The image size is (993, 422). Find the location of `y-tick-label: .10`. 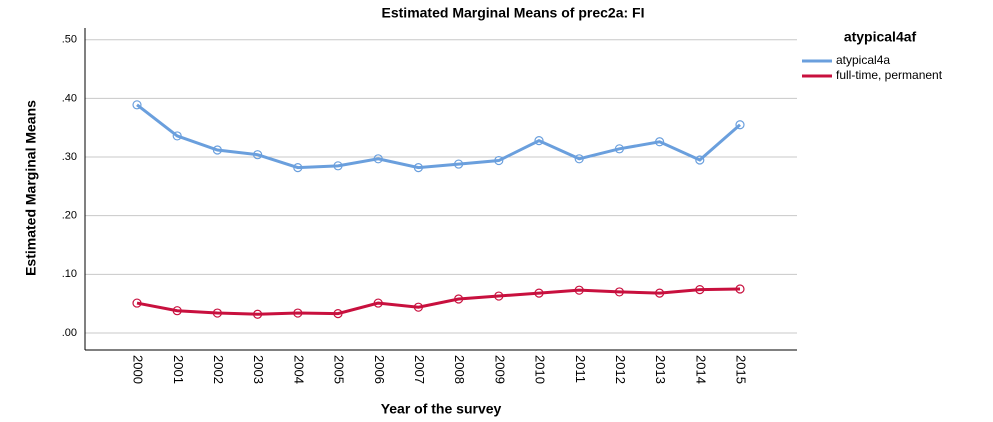

y-tick-label: .10 is located at coordinates (69, 274).